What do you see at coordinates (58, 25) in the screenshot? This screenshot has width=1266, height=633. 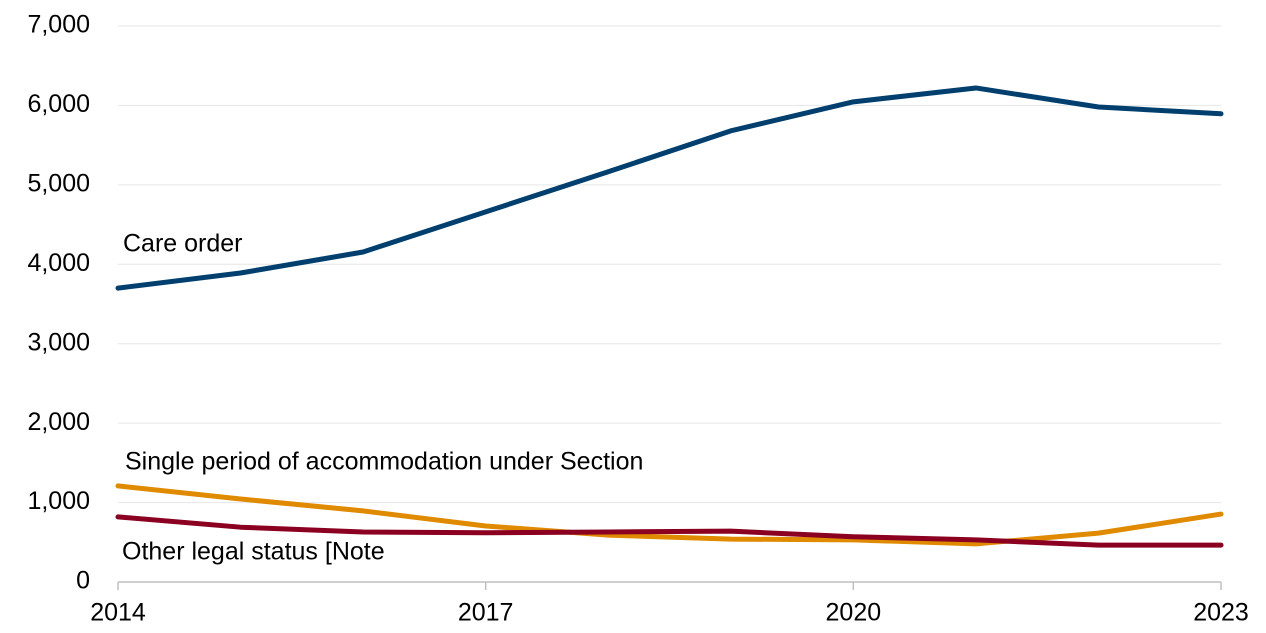 I see `y-tick-label: 7,000` at bounding box center [58, 25].